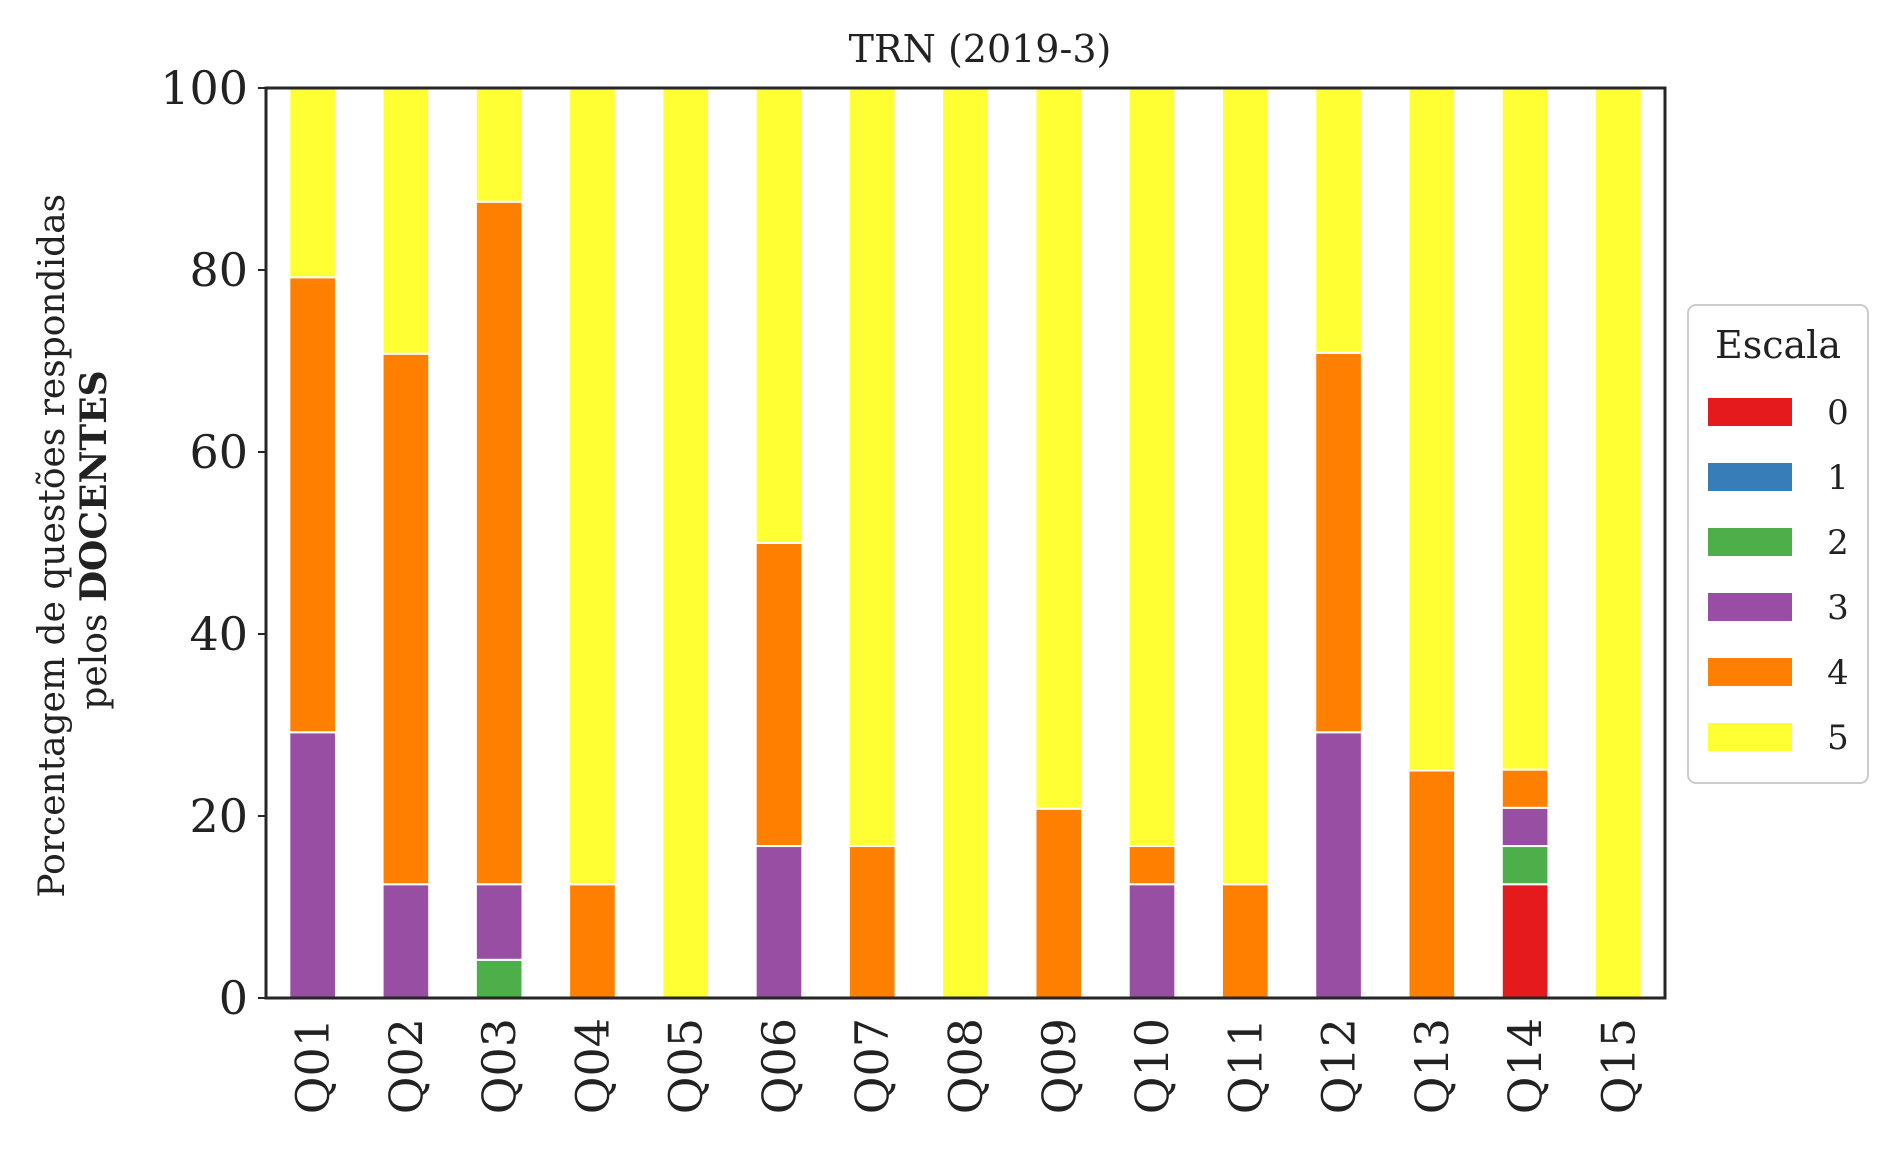  What do you see at coordinates (52, 546) in the screenshot?
I see `y-axis-label-line1: Porcentagem de questões respondidas` at bounding box center [52, 546].